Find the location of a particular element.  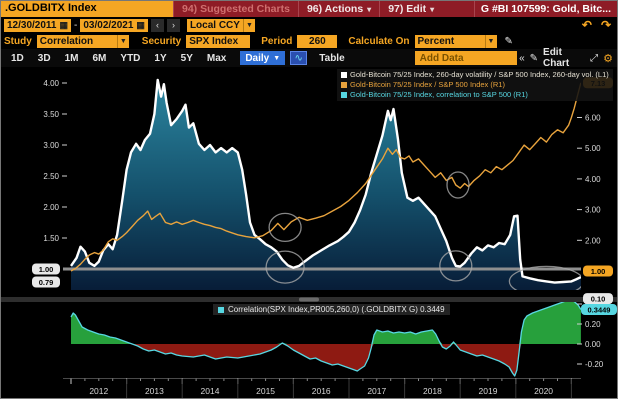

chevron-down-icon: ▼ is located at coordinates (277, 58).